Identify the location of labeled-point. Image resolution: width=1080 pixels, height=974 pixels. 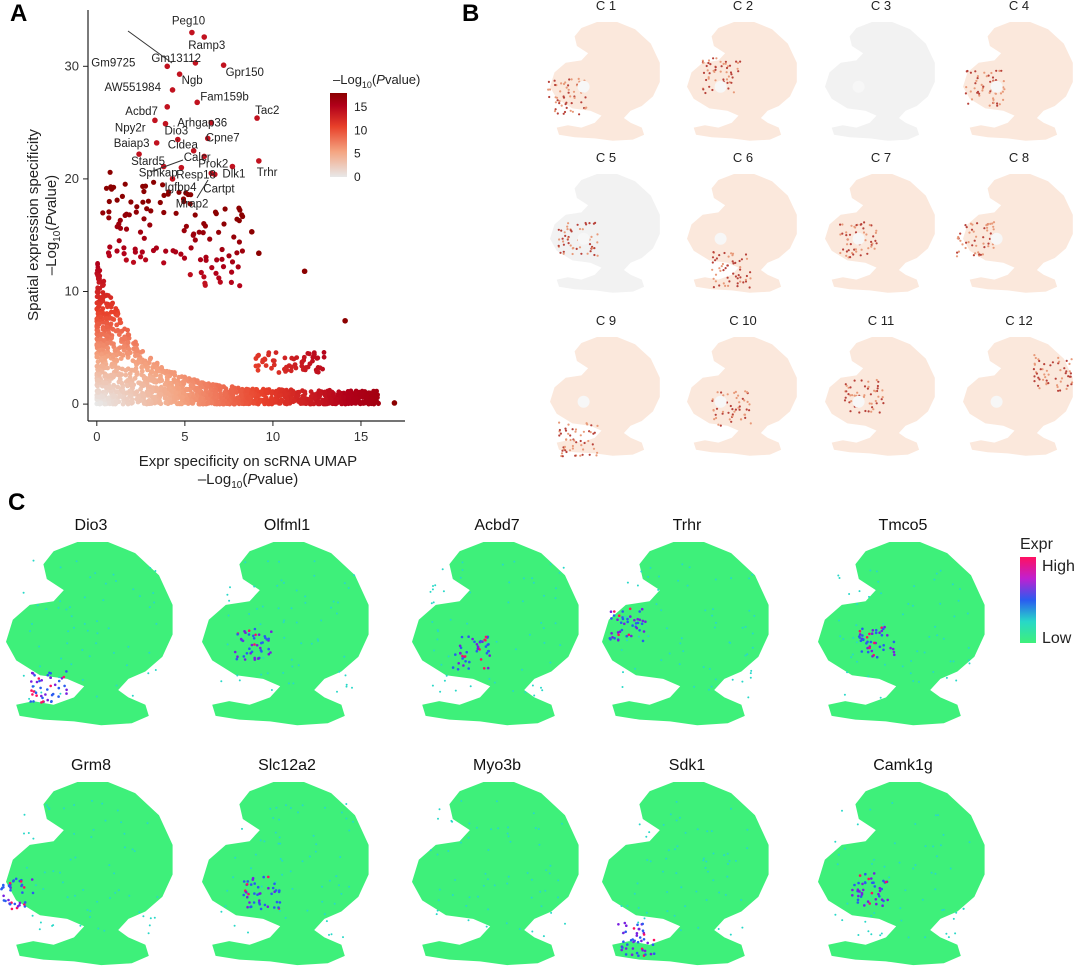
(139, 154).